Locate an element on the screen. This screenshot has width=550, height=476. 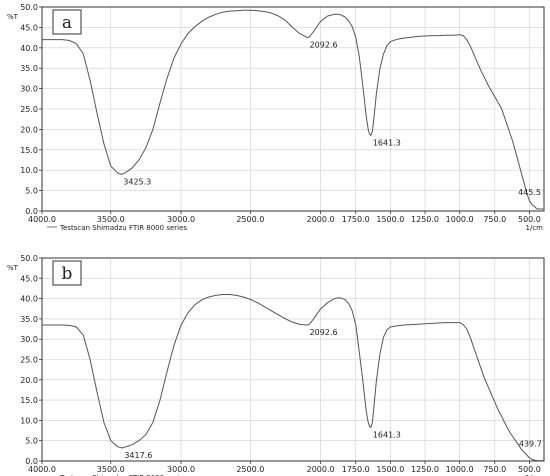
peak-annotation: 445.5 is located at coordinates (529, 192).